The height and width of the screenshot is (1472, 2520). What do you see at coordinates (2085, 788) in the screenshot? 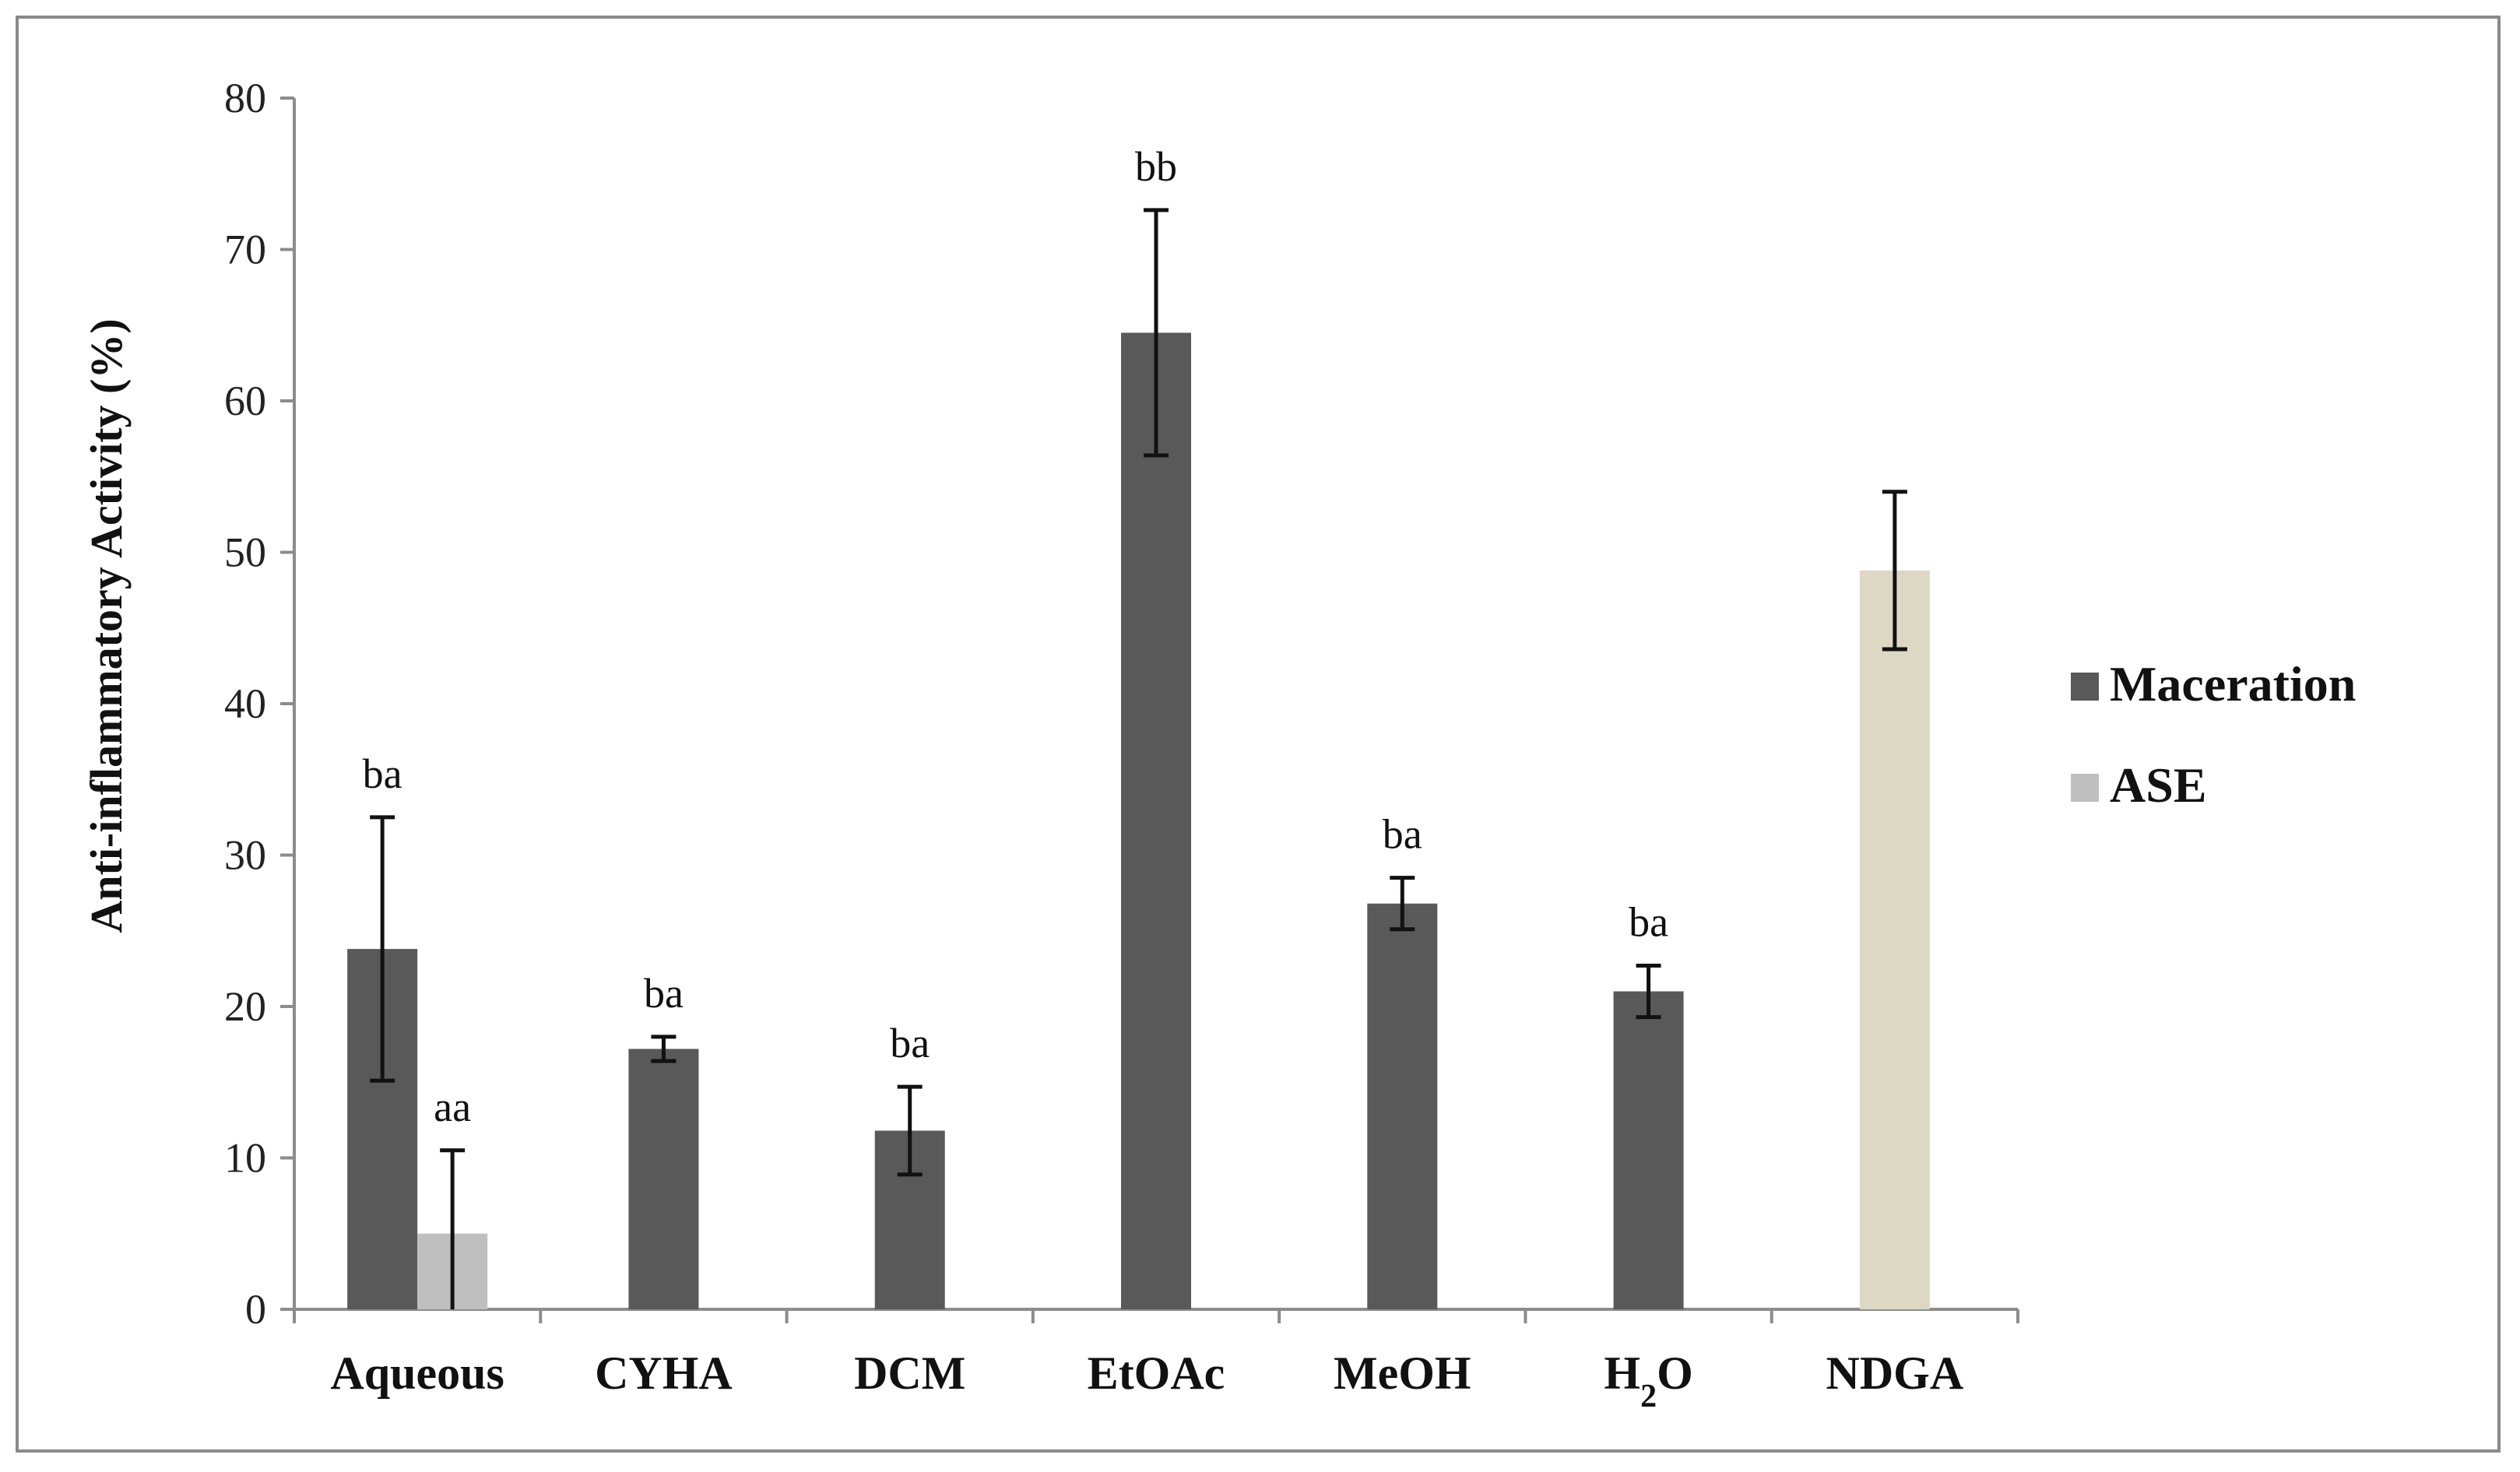
I see `legend-swatch-ase` at bounding box center [2085, 788].